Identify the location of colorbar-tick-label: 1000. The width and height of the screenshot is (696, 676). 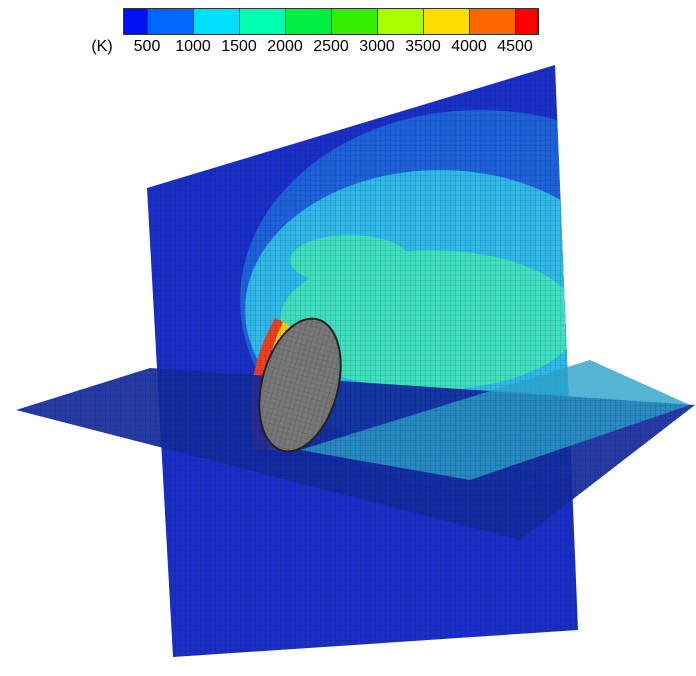
(193, 46).